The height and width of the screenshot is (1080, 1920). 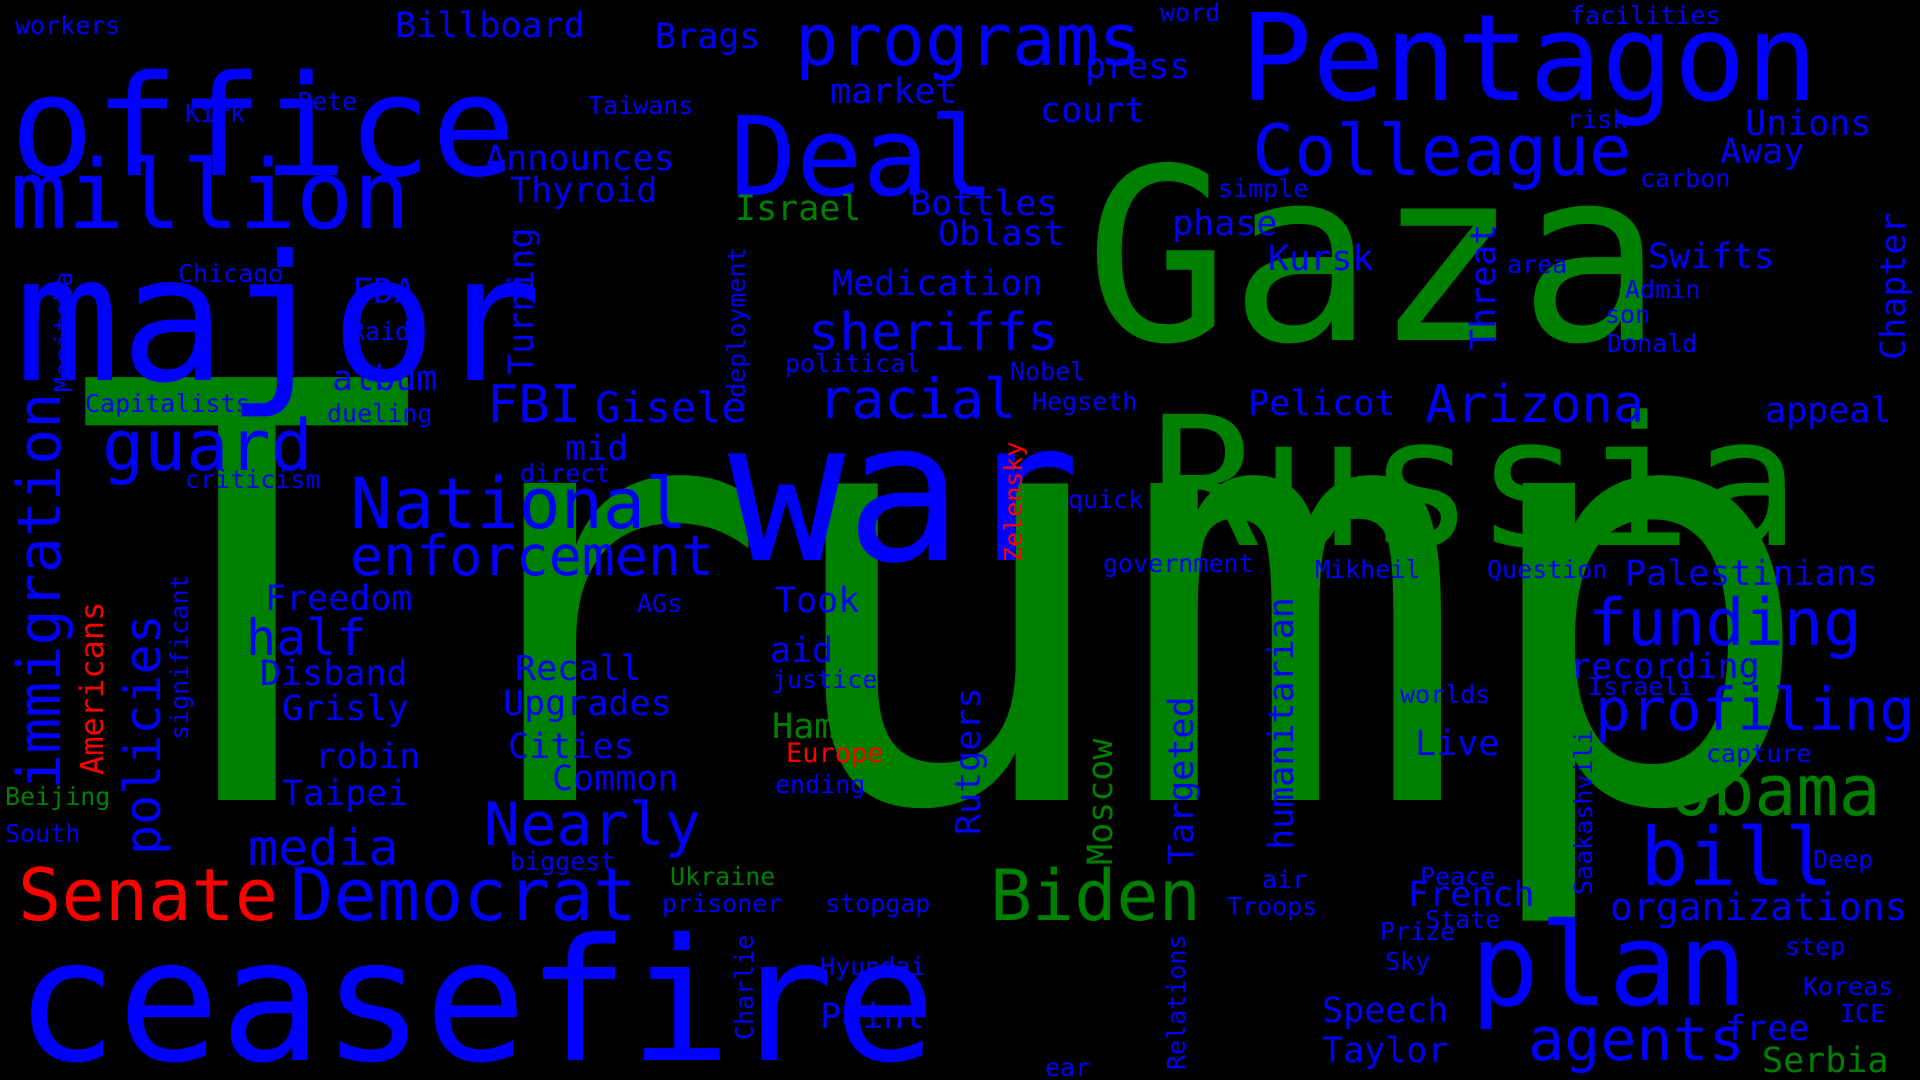 What do you see at coordinates (736, 322) in the screenshot?
I see `word-deployment: deployment` at bounding box center [736, 322].